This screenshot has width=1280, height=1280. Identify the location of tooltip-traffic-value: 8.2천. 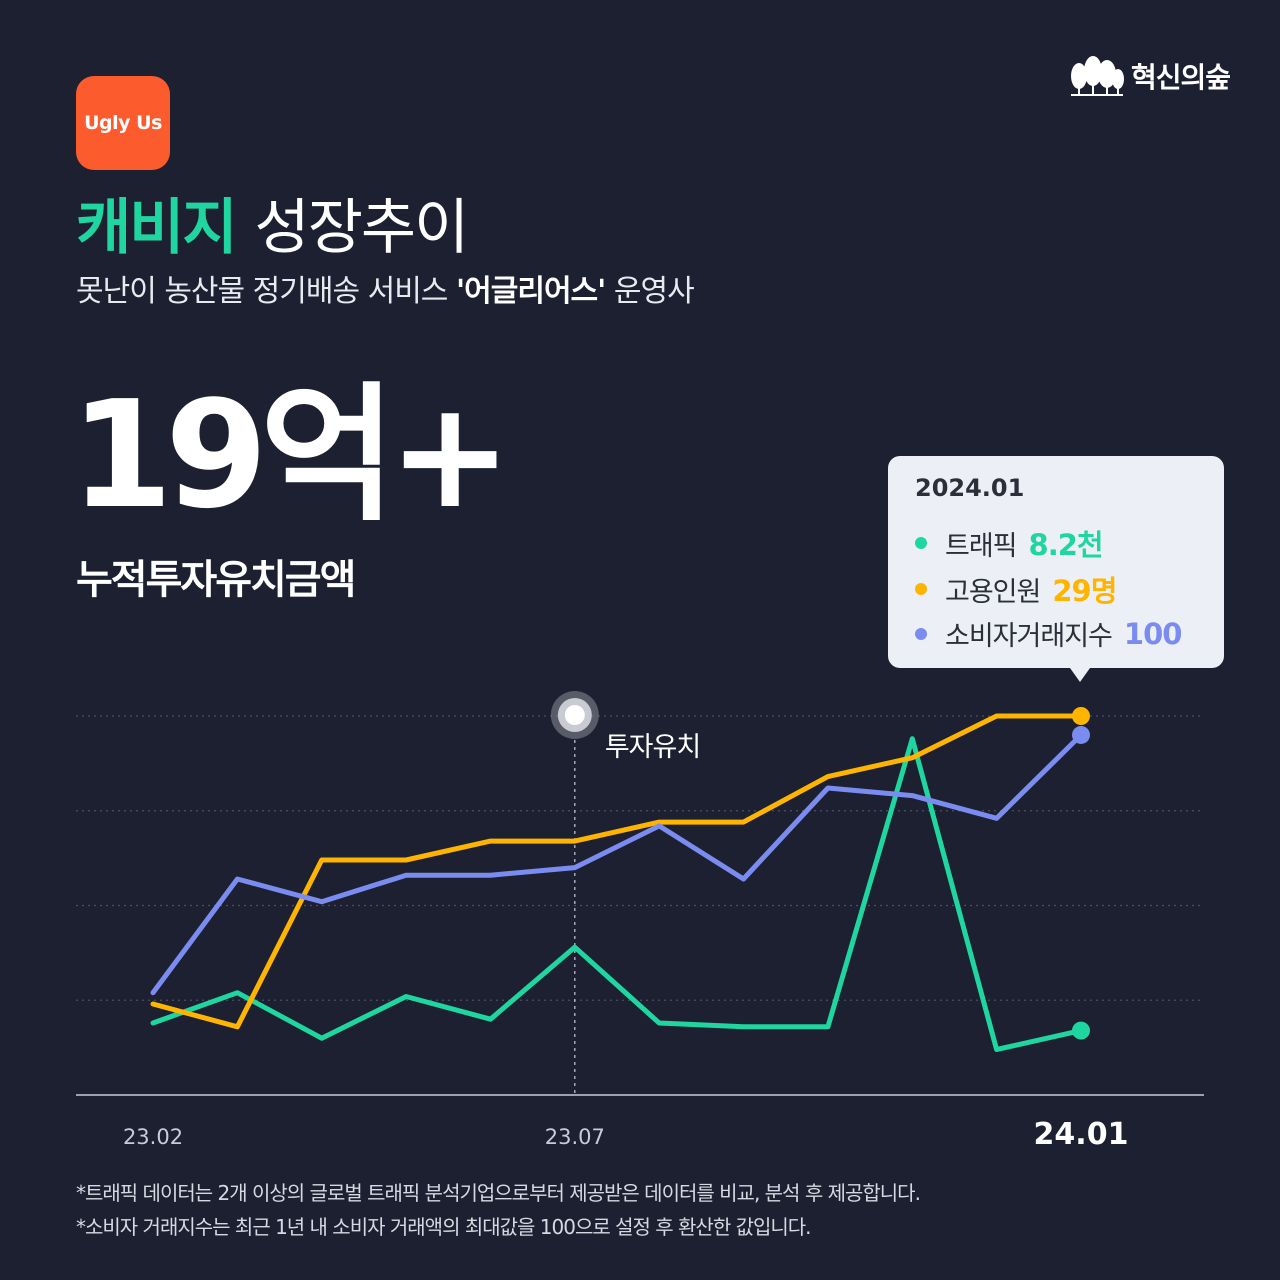
(1066, 545).